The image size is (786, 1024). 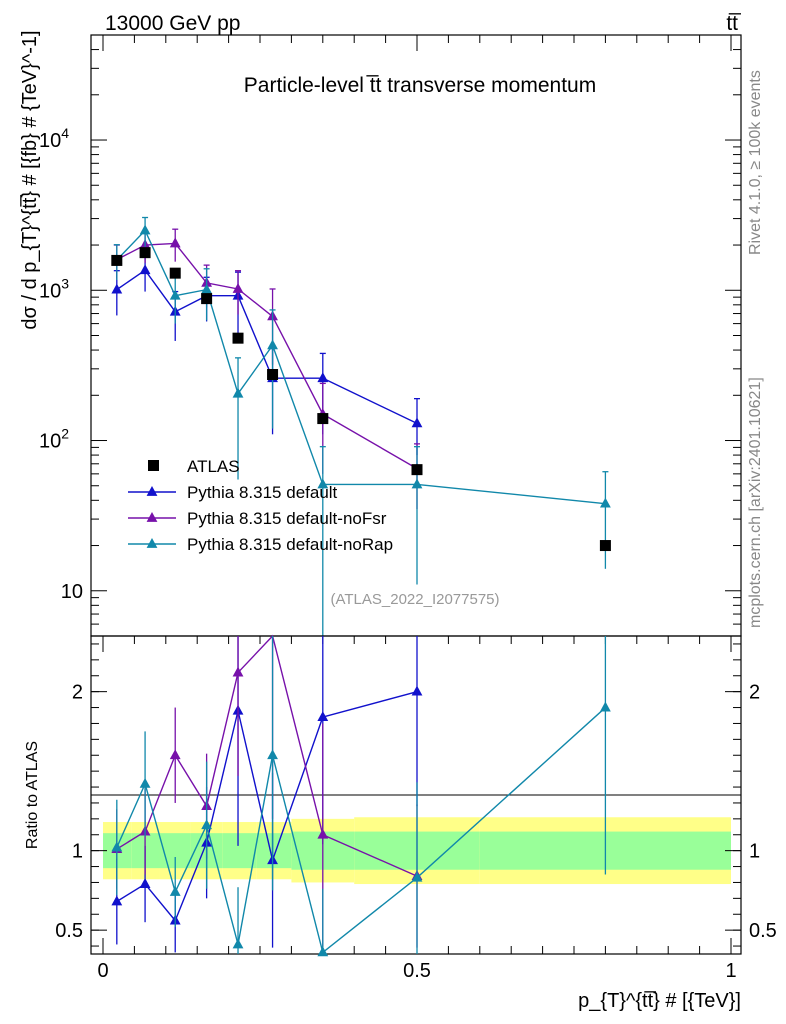 I want to click on header-left-label: 13000 GeV pp, so click(x=172, y=23).